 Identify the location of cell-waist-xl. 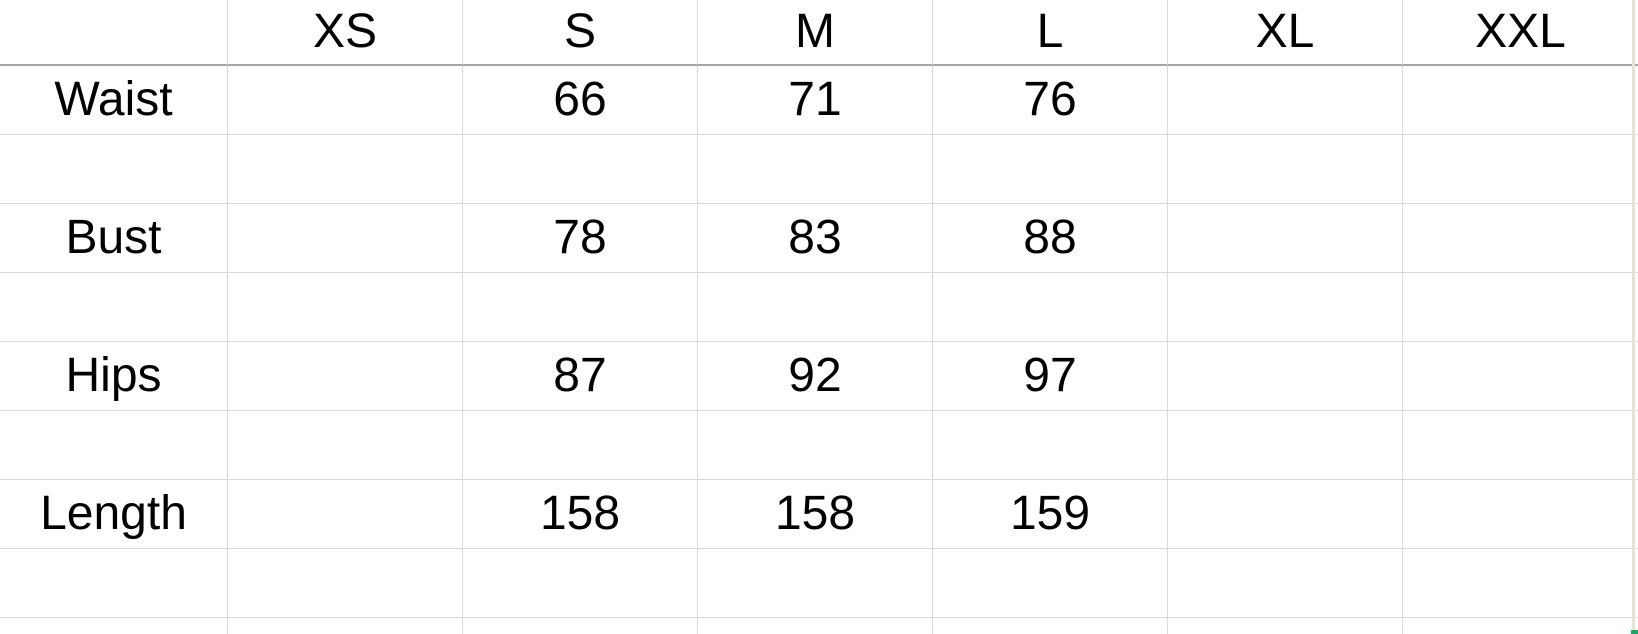
(1285, 100).